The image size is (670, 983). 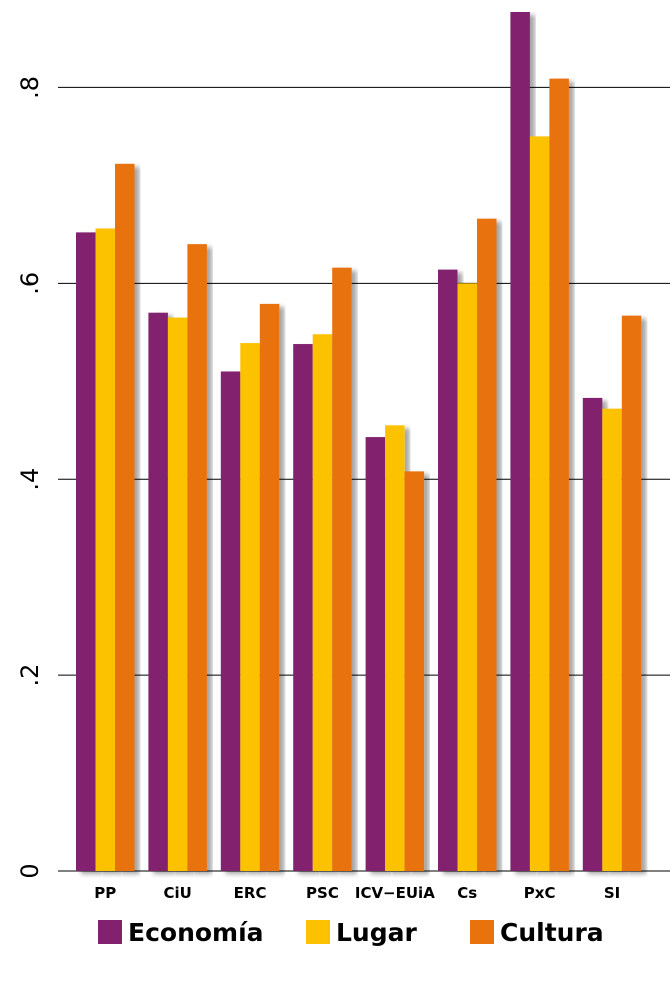 I want to click on legend-label-series-1: Lugar, so click(x=376, y=932).